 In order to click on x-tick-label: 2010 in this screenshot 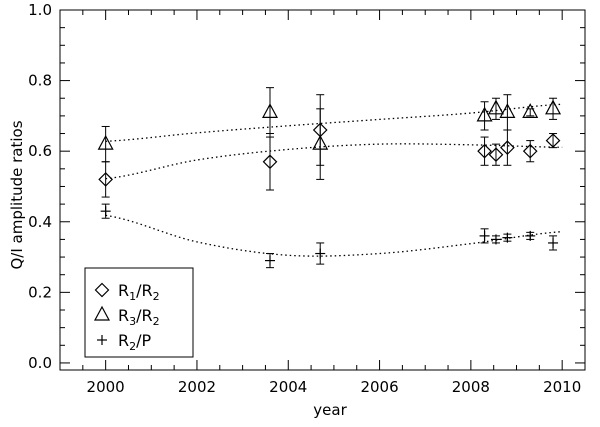, I will do `click(562, 387)`.